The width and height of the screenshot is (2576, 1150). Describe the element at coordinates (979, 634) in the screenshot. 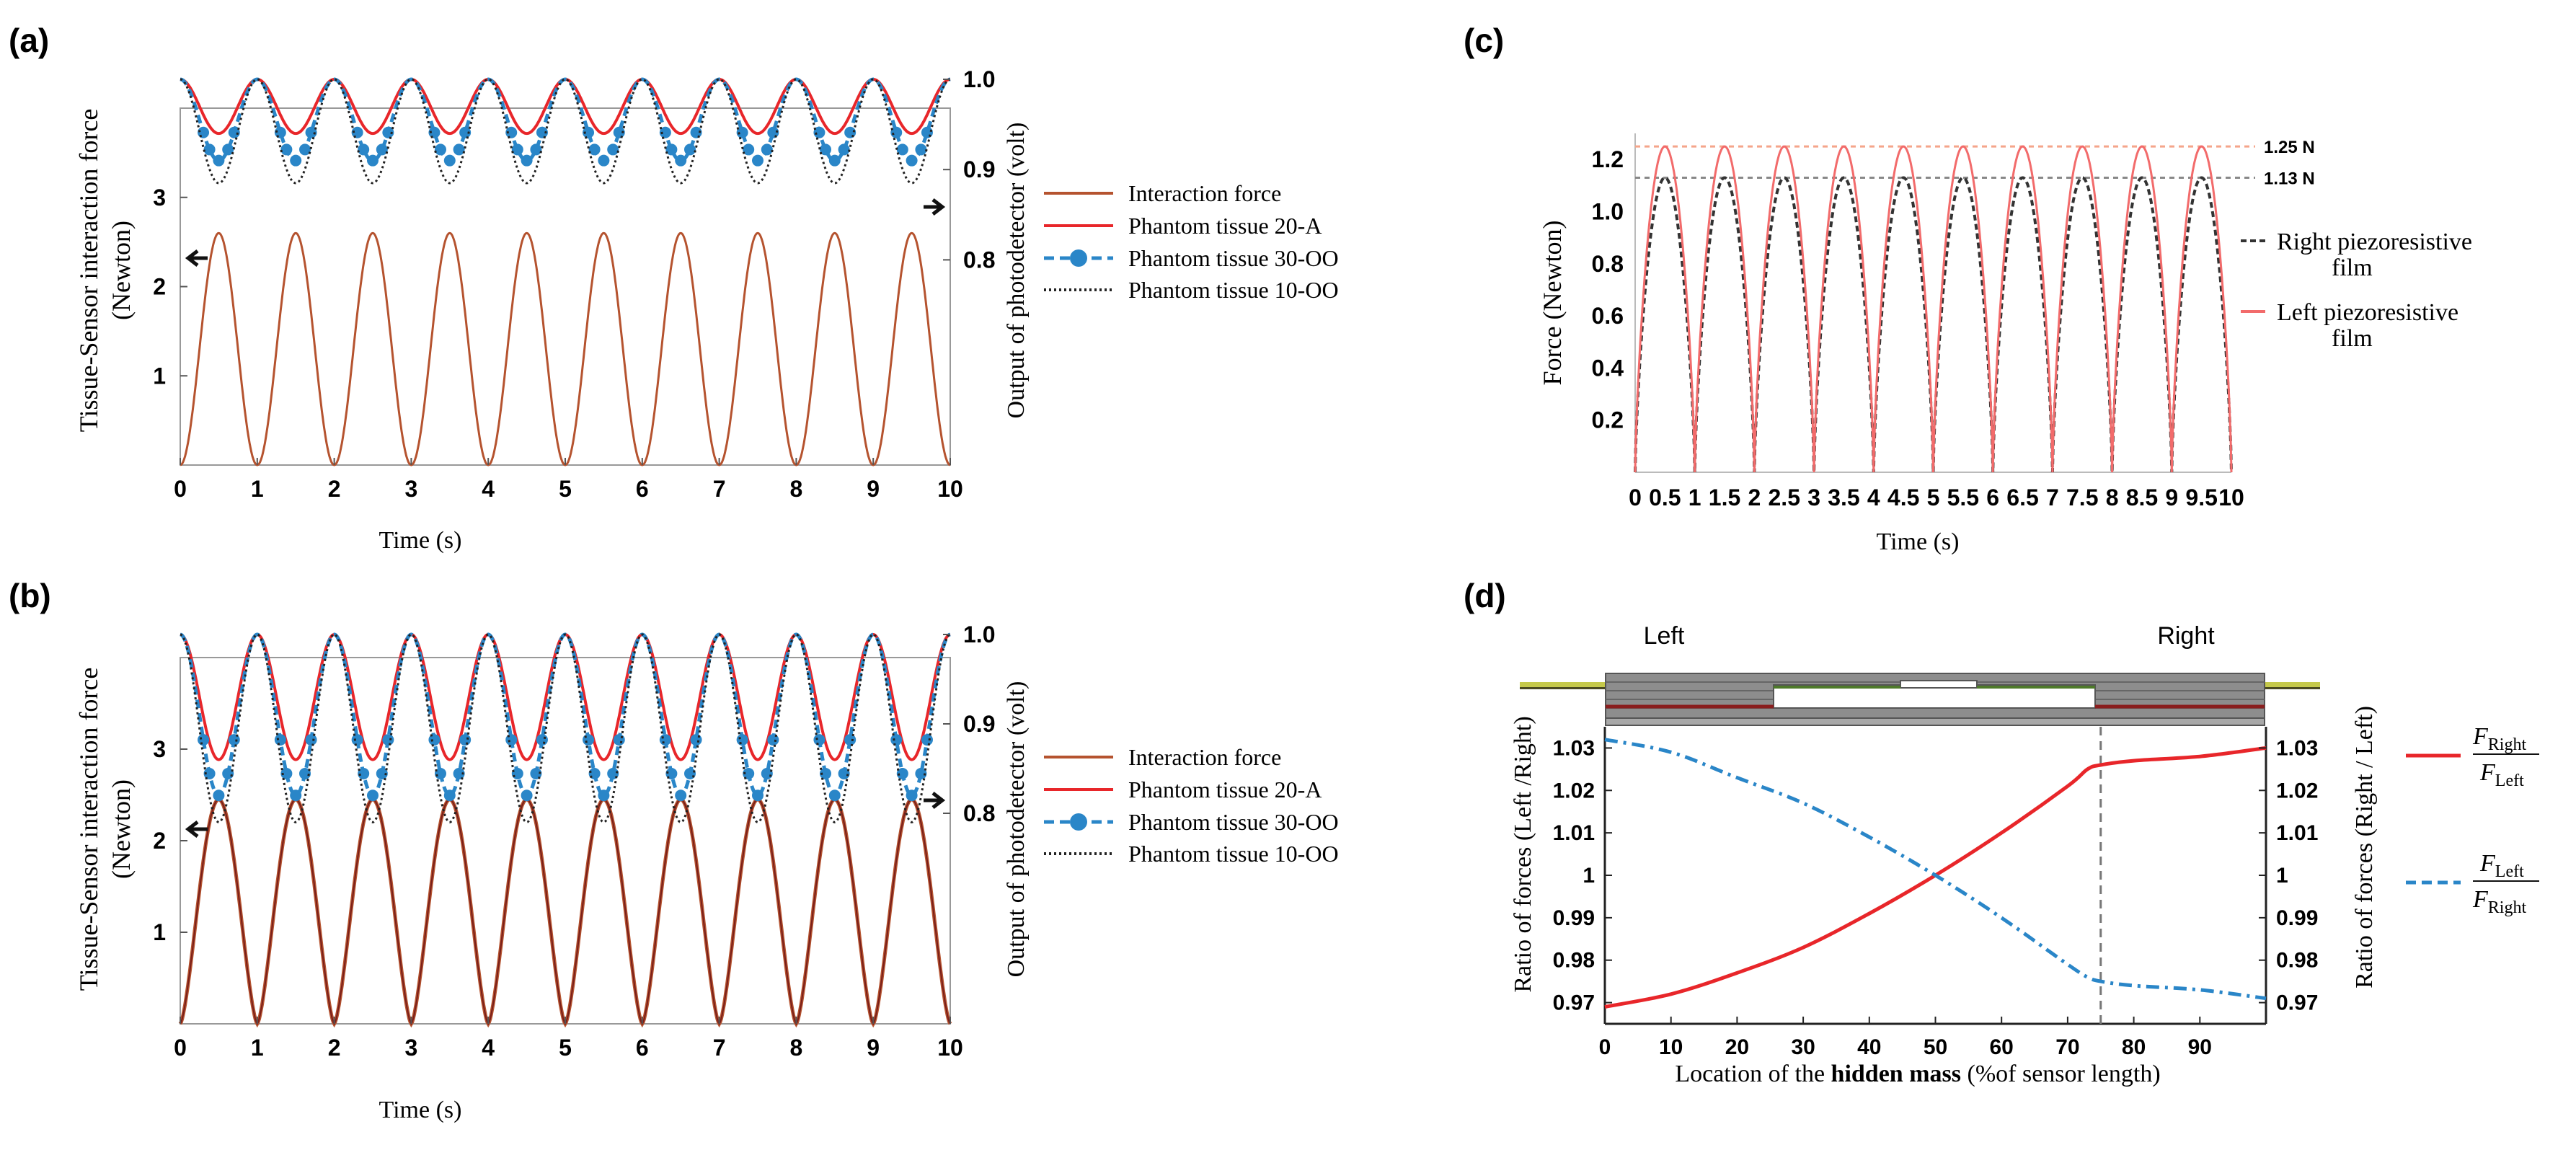

I see `y2-tick-label: 1.0` at that location.